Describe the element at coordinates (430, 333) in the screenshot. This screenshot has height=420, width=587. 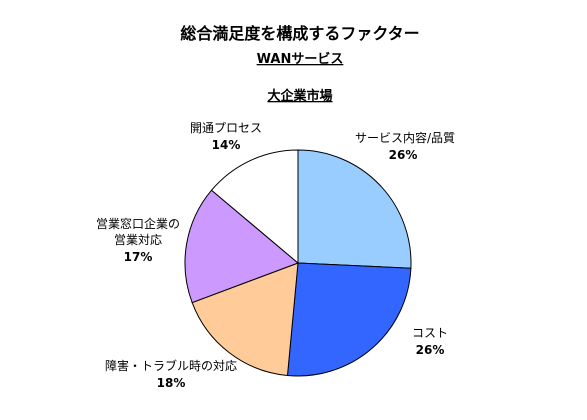
I see `slice-name-cost: コスト` at that location.